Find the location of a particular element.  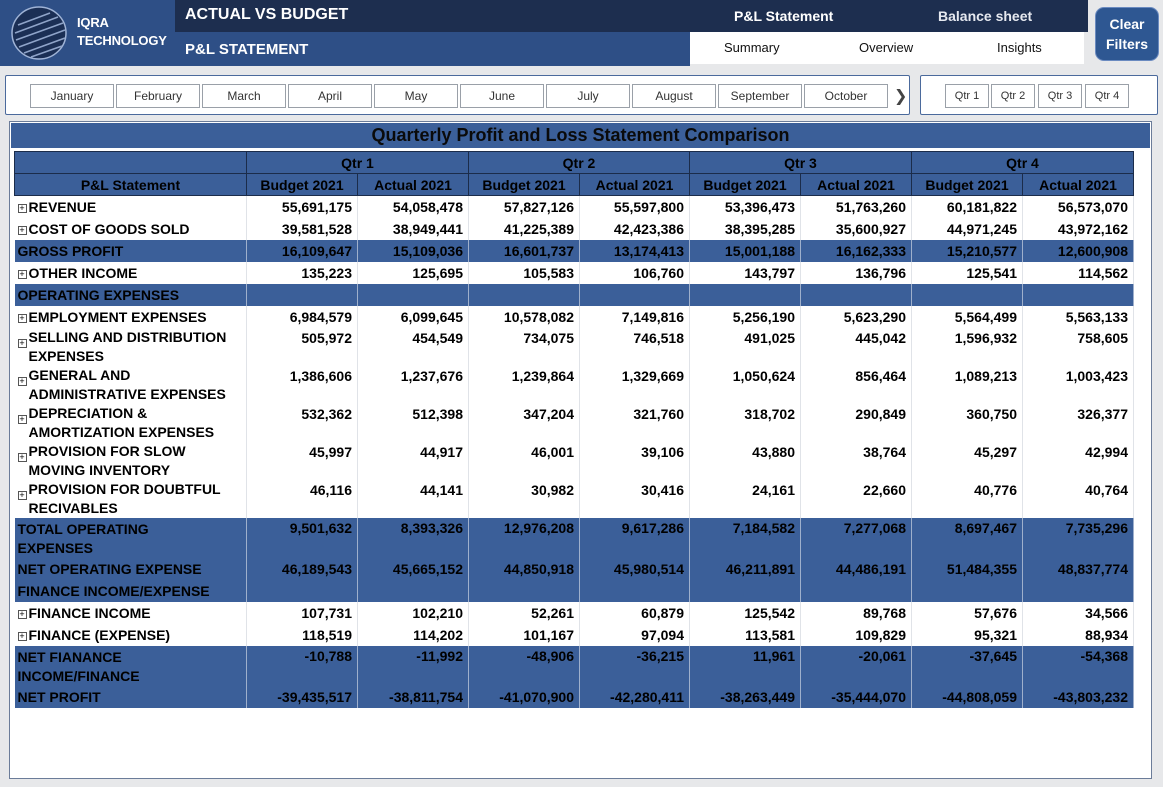

actual-value-cell: -43,803,232 is located at coordinates (1078, 696).